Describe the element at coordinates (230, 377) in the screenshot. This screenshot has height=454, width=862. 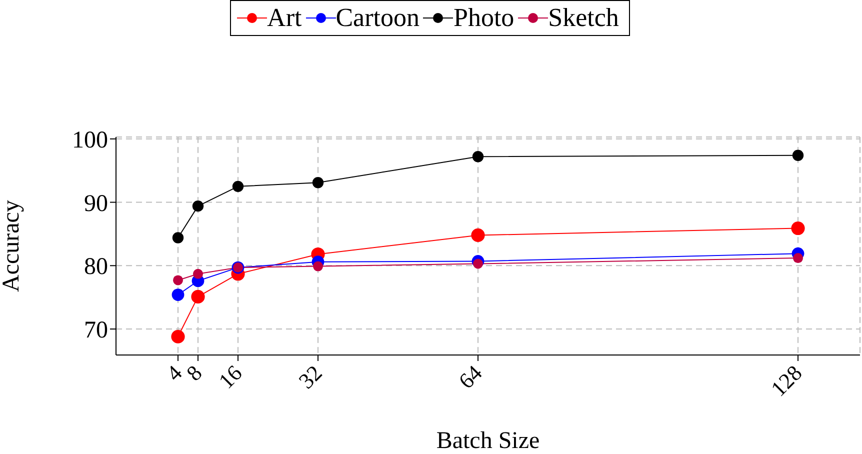
I see `x-tick-label: 16` at that location.